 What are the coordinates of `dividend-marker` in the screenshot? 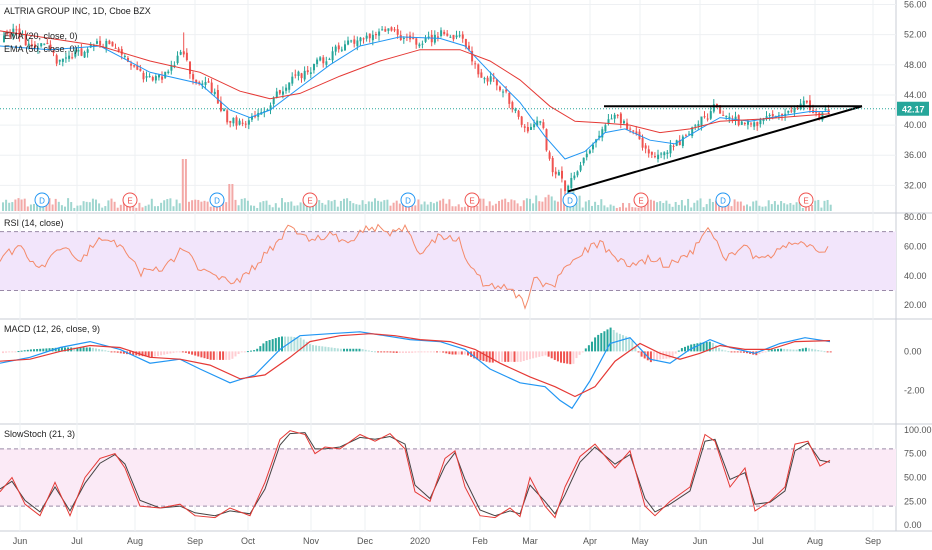 It's located at (217, 200).